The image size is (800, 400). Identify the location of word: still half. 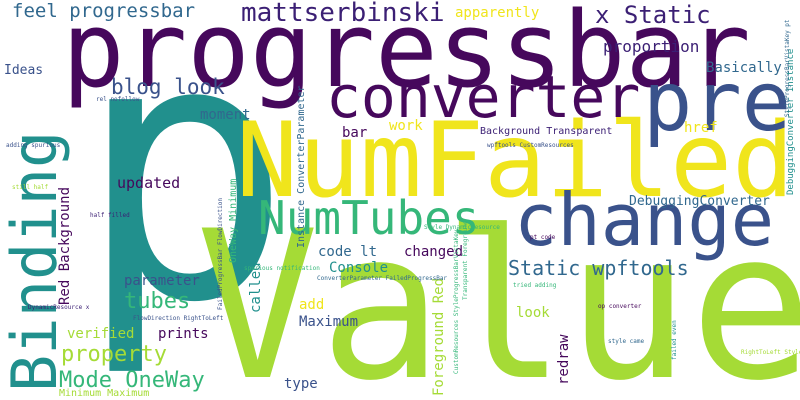
(30, 187).